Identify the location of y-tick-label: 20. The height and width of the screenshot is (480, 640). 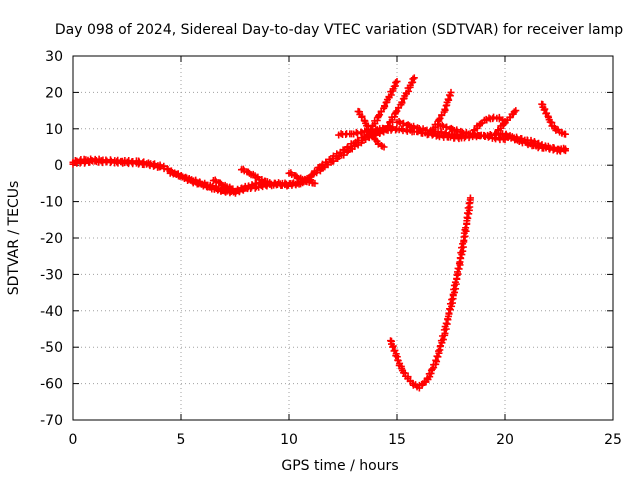
(54, 93).